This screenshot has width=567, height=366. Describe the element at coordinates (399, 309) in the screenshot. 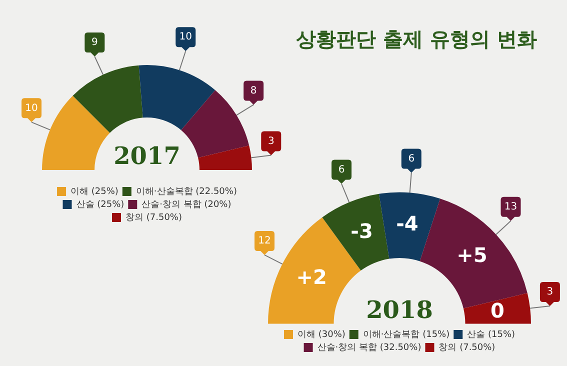

I see `text: 2018` at that location.